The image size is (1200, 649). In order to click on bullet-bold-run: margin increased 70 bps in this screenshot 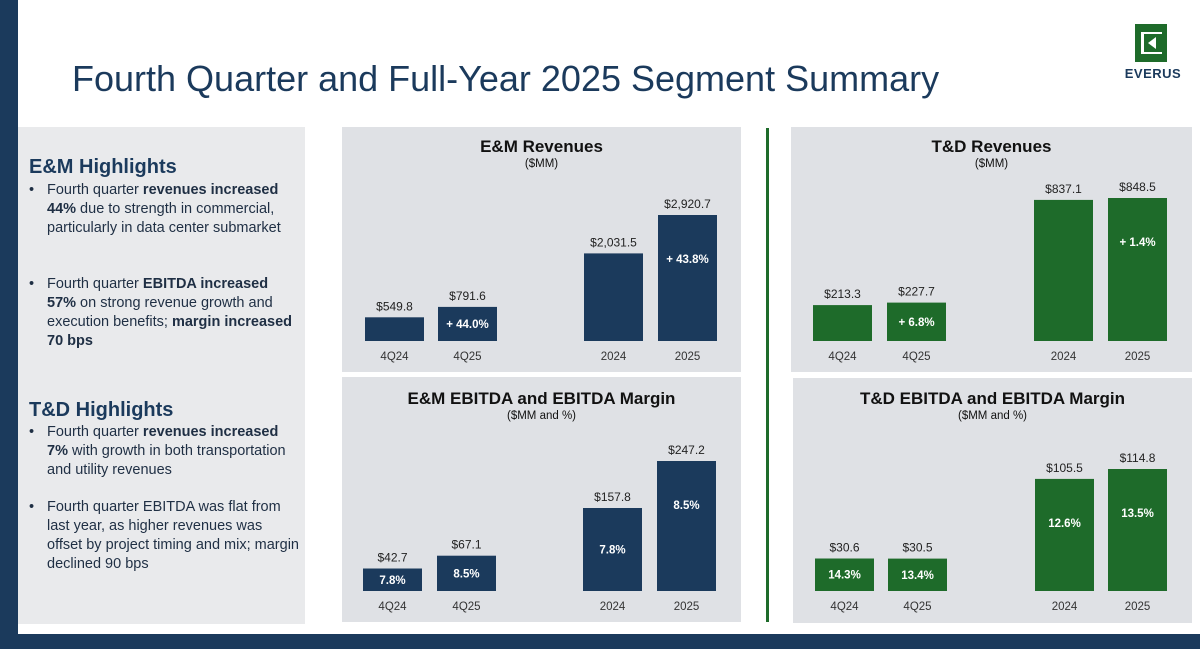, I will do `click(170, 331)`.